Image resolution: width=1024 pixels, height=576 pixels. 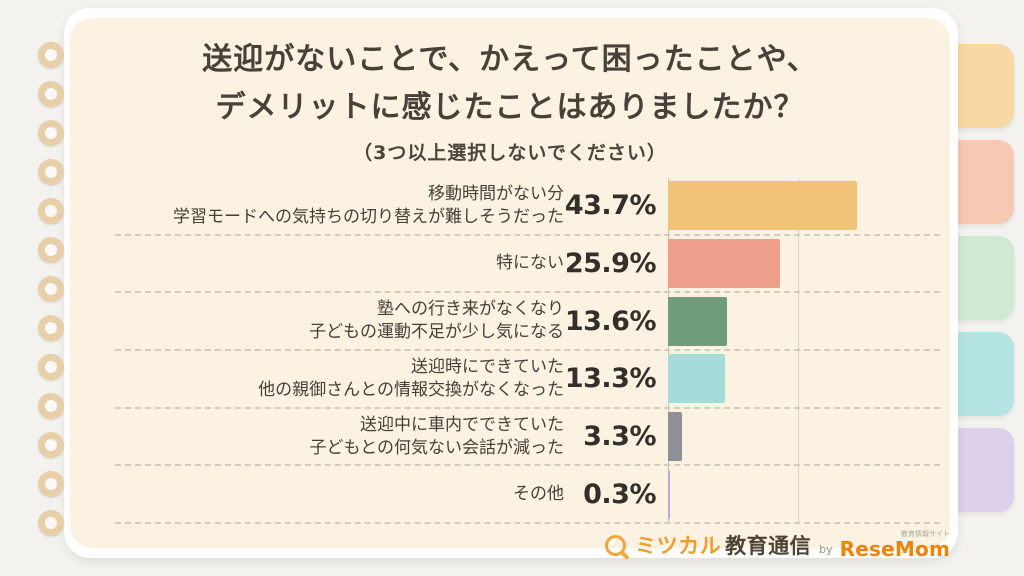 I want to click on category-label-line: 学習モードへの気持ちの切り替えが難しそうだった, so click(x=368, y=216).